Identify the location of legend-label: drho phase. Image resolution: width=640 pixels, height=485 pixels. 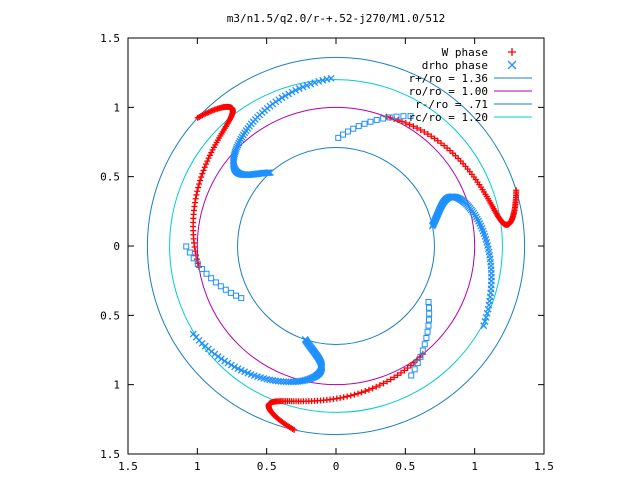
(455, 65).